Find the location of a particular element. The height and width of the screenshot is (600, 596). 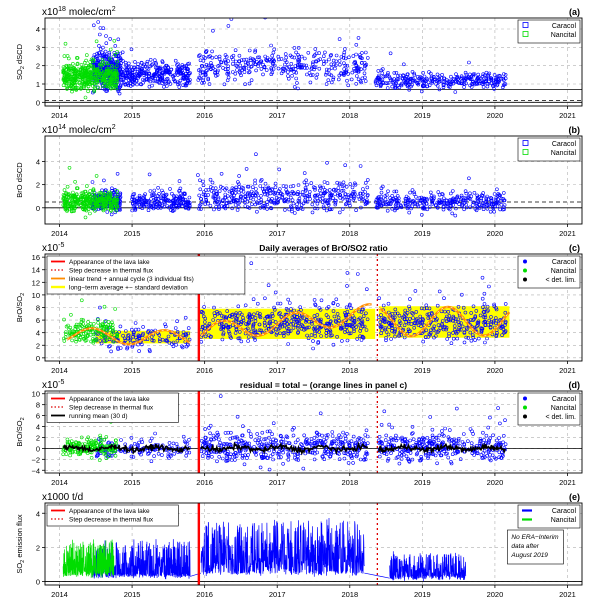

x-tick-label: 2018 is located at coordinates (349, 370).